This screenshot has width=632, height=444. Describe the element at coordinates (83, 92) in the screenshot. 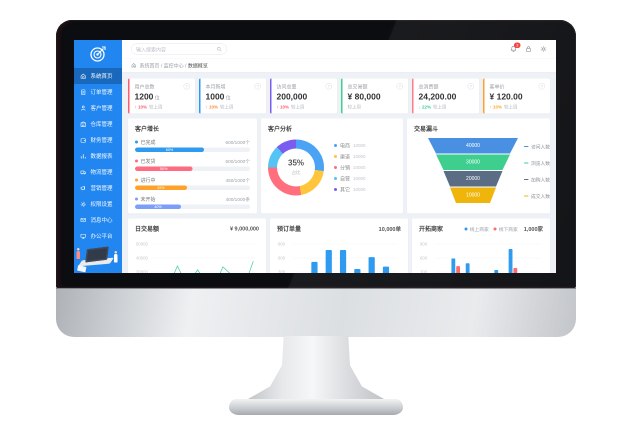

I see `order-icon` at that location.